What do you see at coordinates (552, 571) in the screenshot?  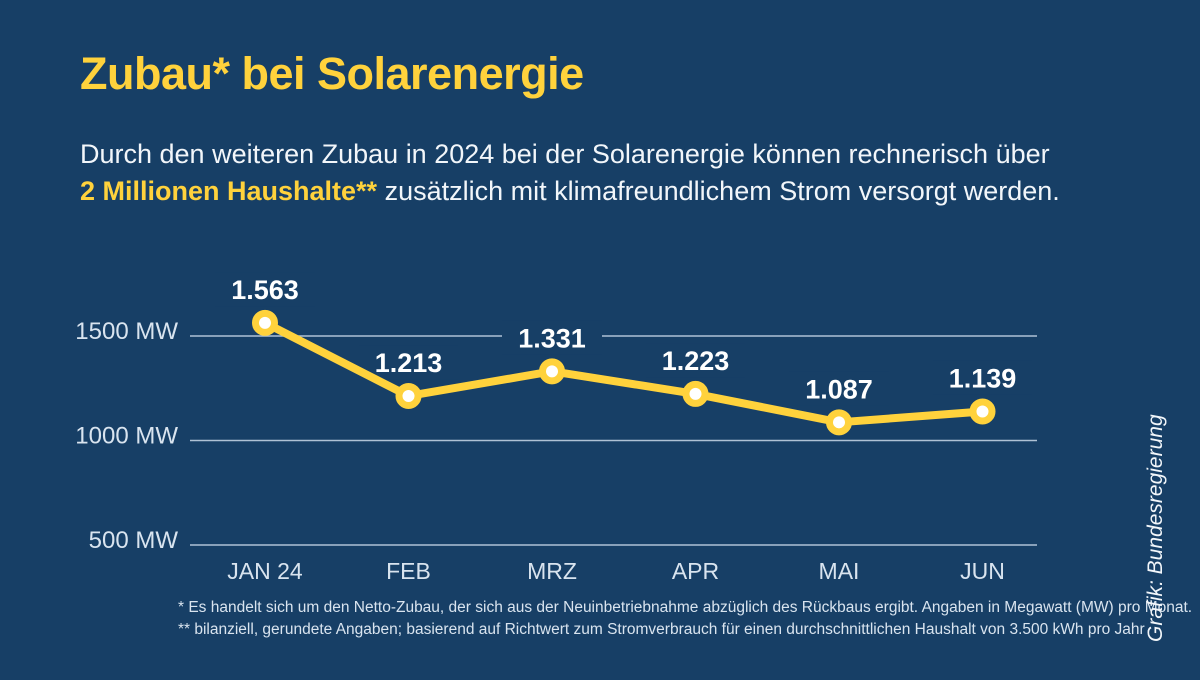 I see `x-axis-tick-label: MRZ` at bounding box center [552, 571].